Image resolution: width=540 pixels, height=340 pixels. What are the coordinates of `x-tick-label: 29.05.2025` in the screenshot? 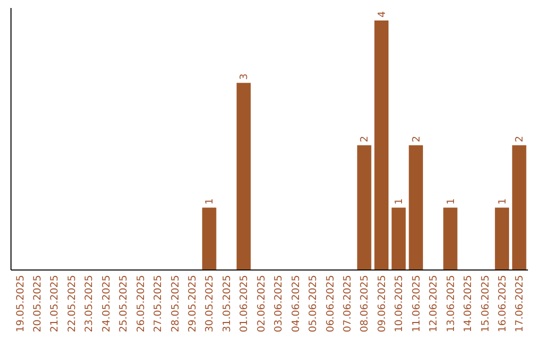 It's located at (193, 303).